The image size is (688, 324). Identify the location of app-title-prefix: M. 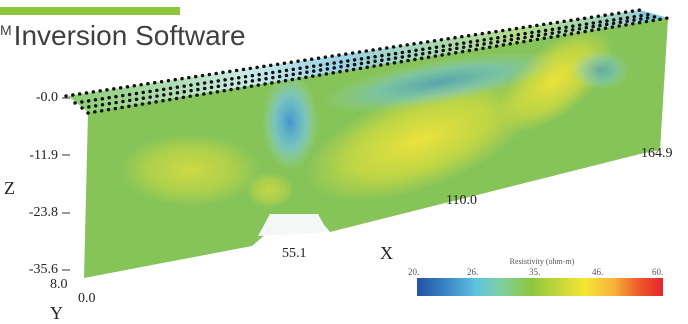
(6, 30).